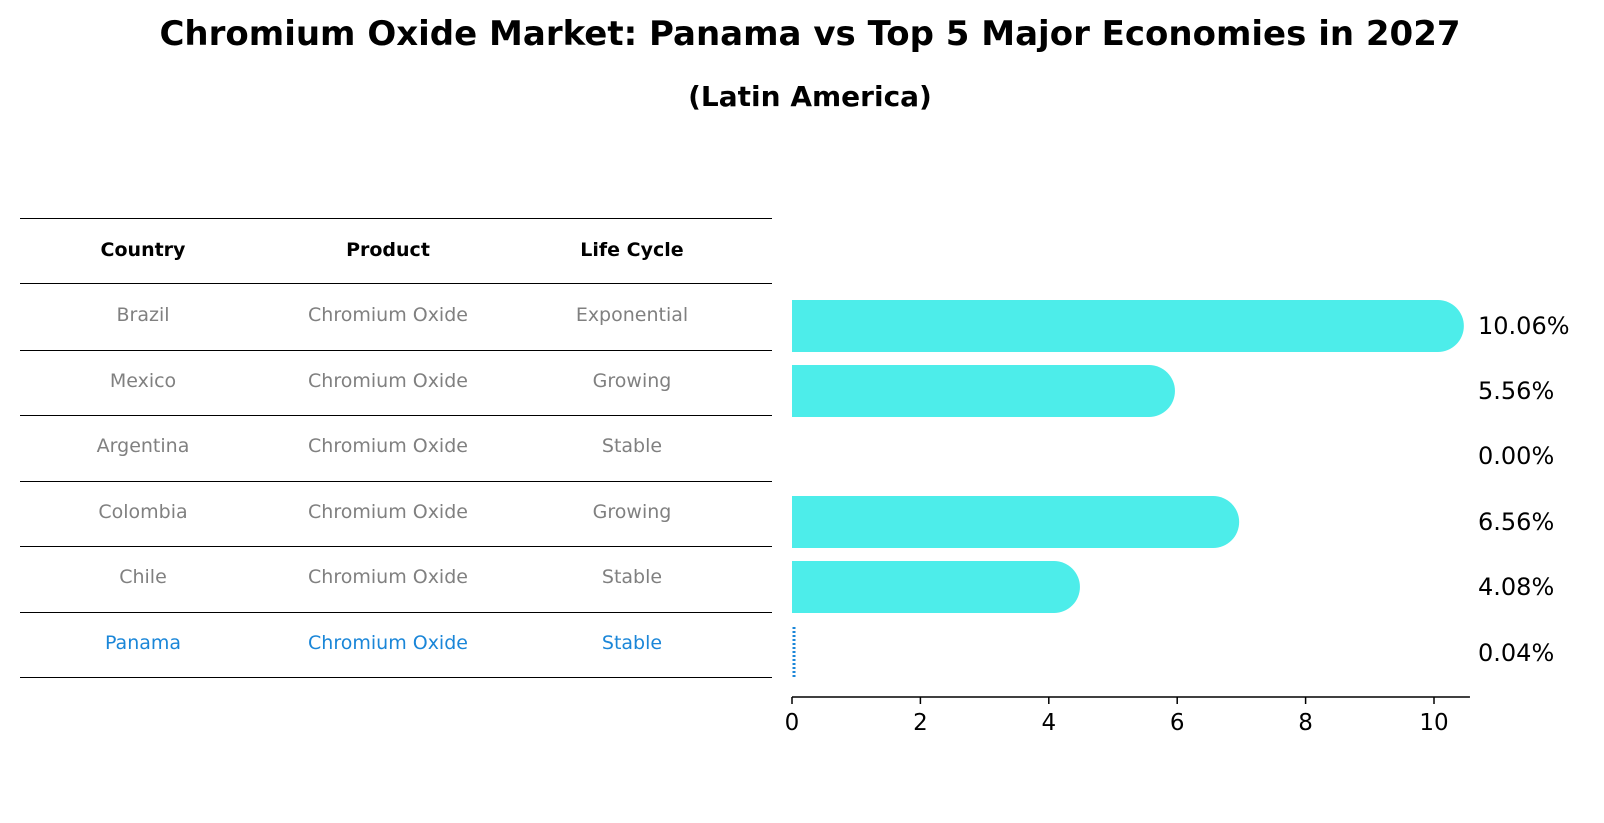 Image resolution: width=1604 pixels, height=823 pixels. I want to click on table-header-rule, so click(396, 283).